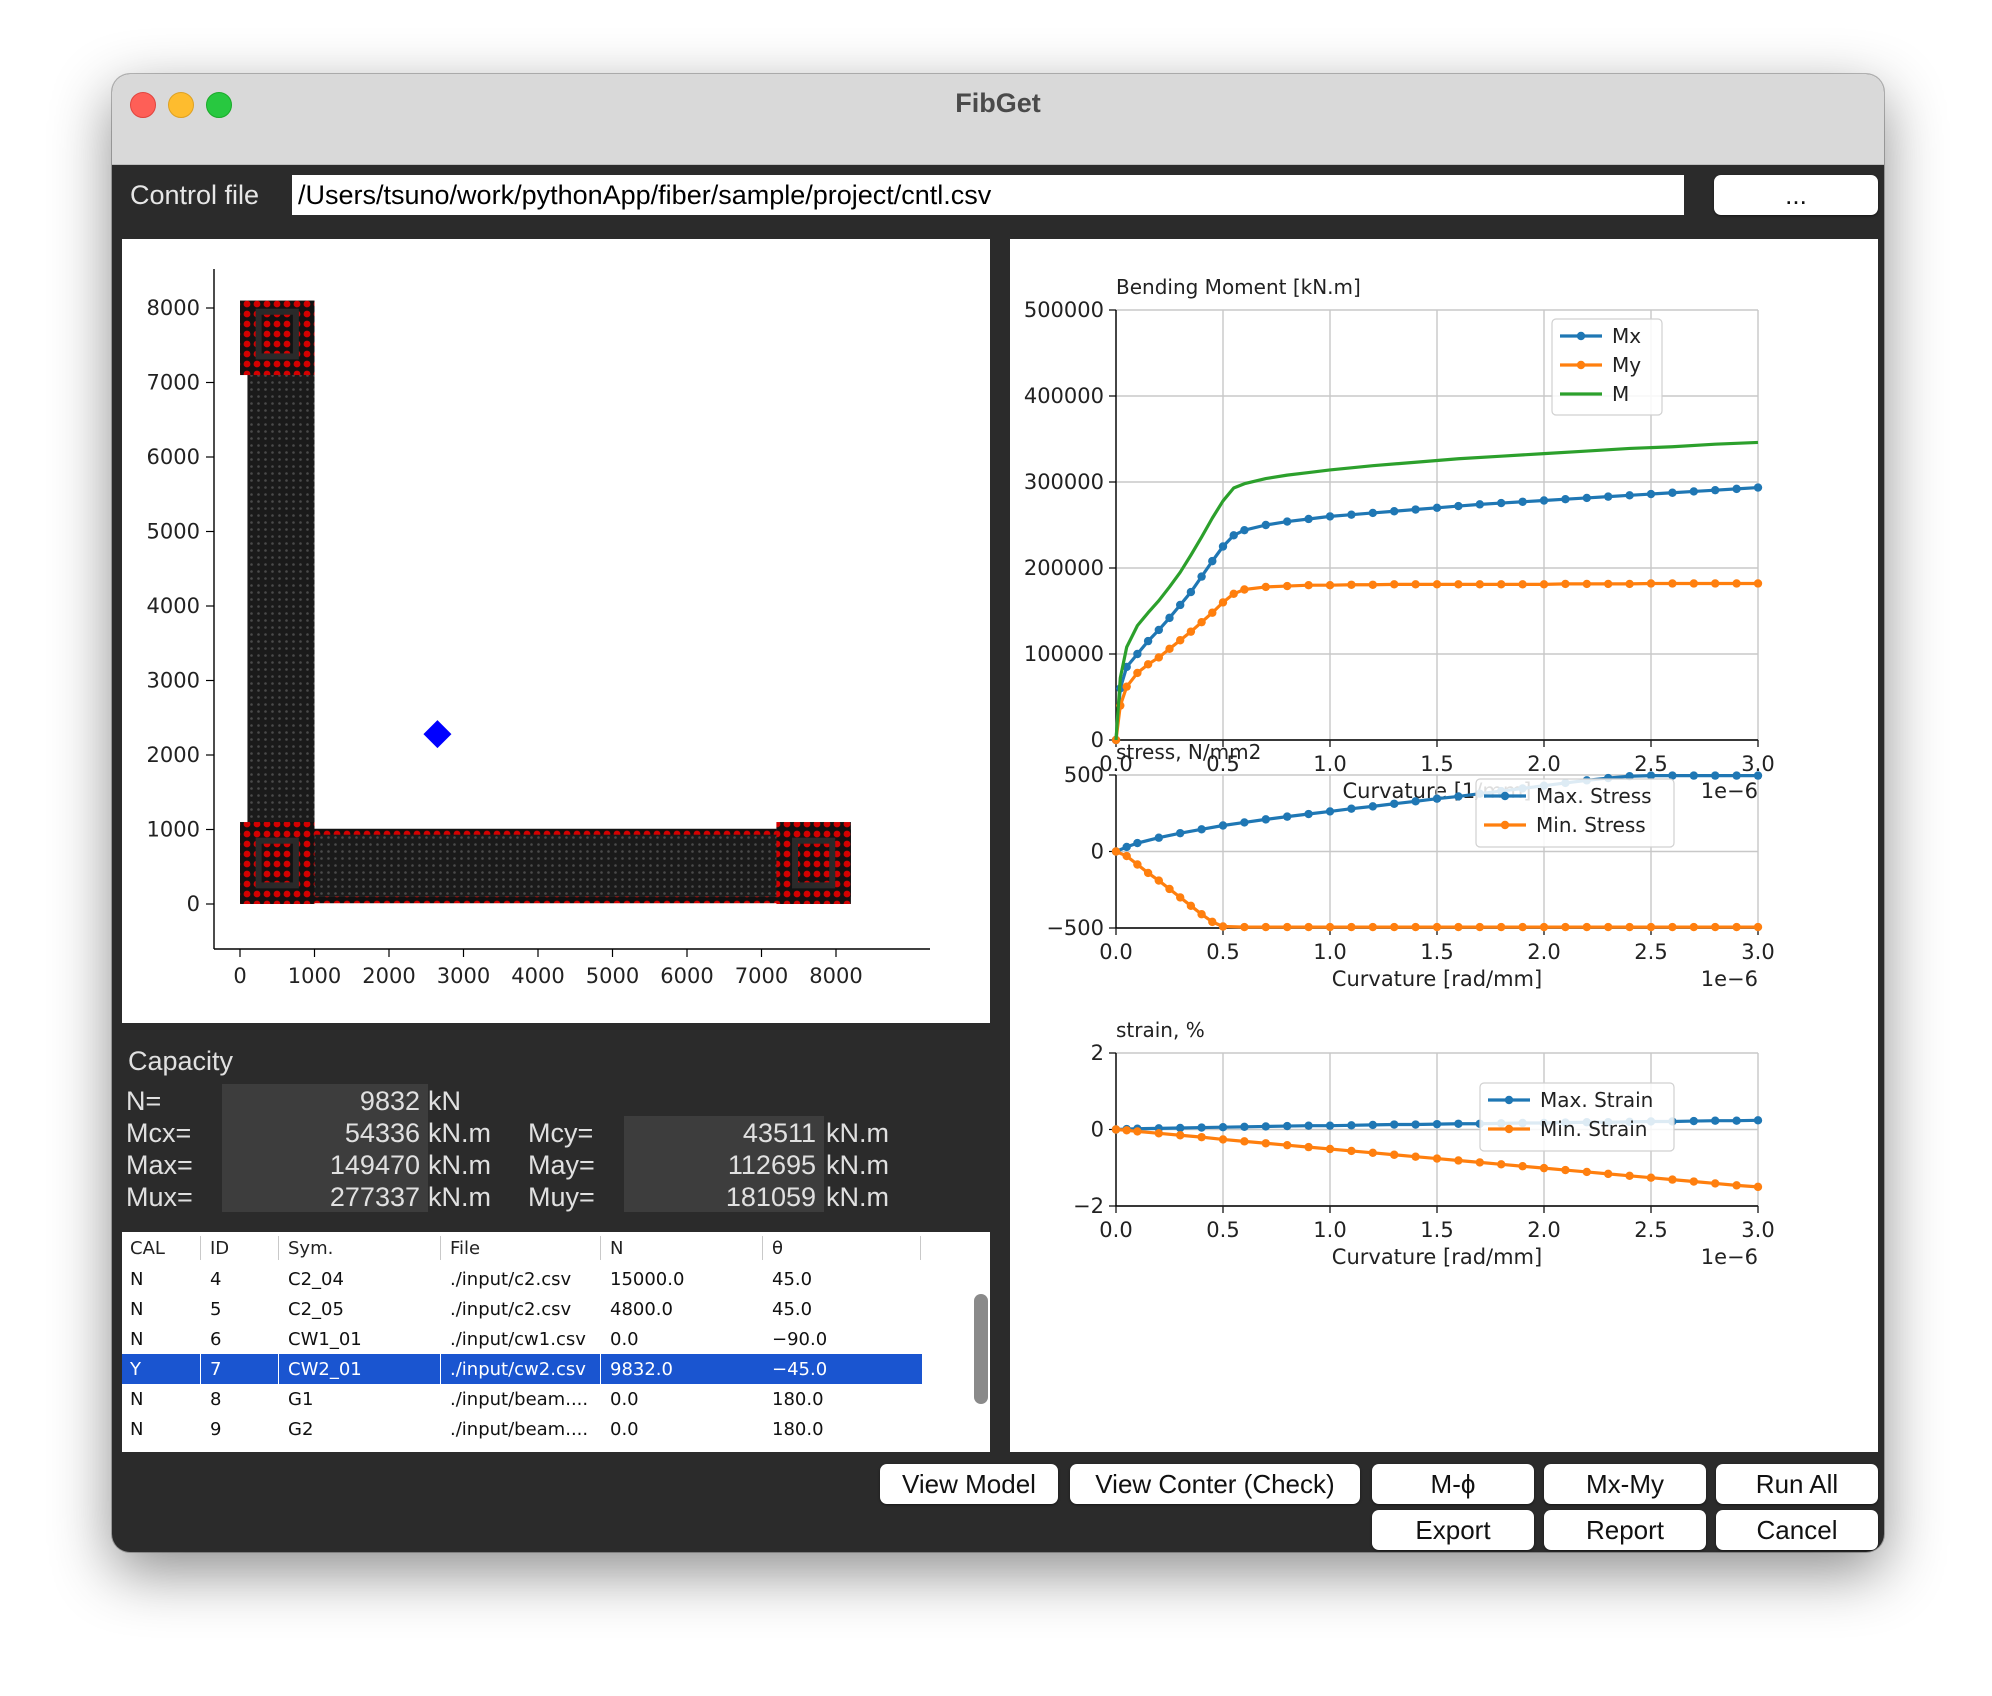 The image size is (1992, 1696). I want to click on m-phi-button: M-ϕ, so click(1453, 1484).